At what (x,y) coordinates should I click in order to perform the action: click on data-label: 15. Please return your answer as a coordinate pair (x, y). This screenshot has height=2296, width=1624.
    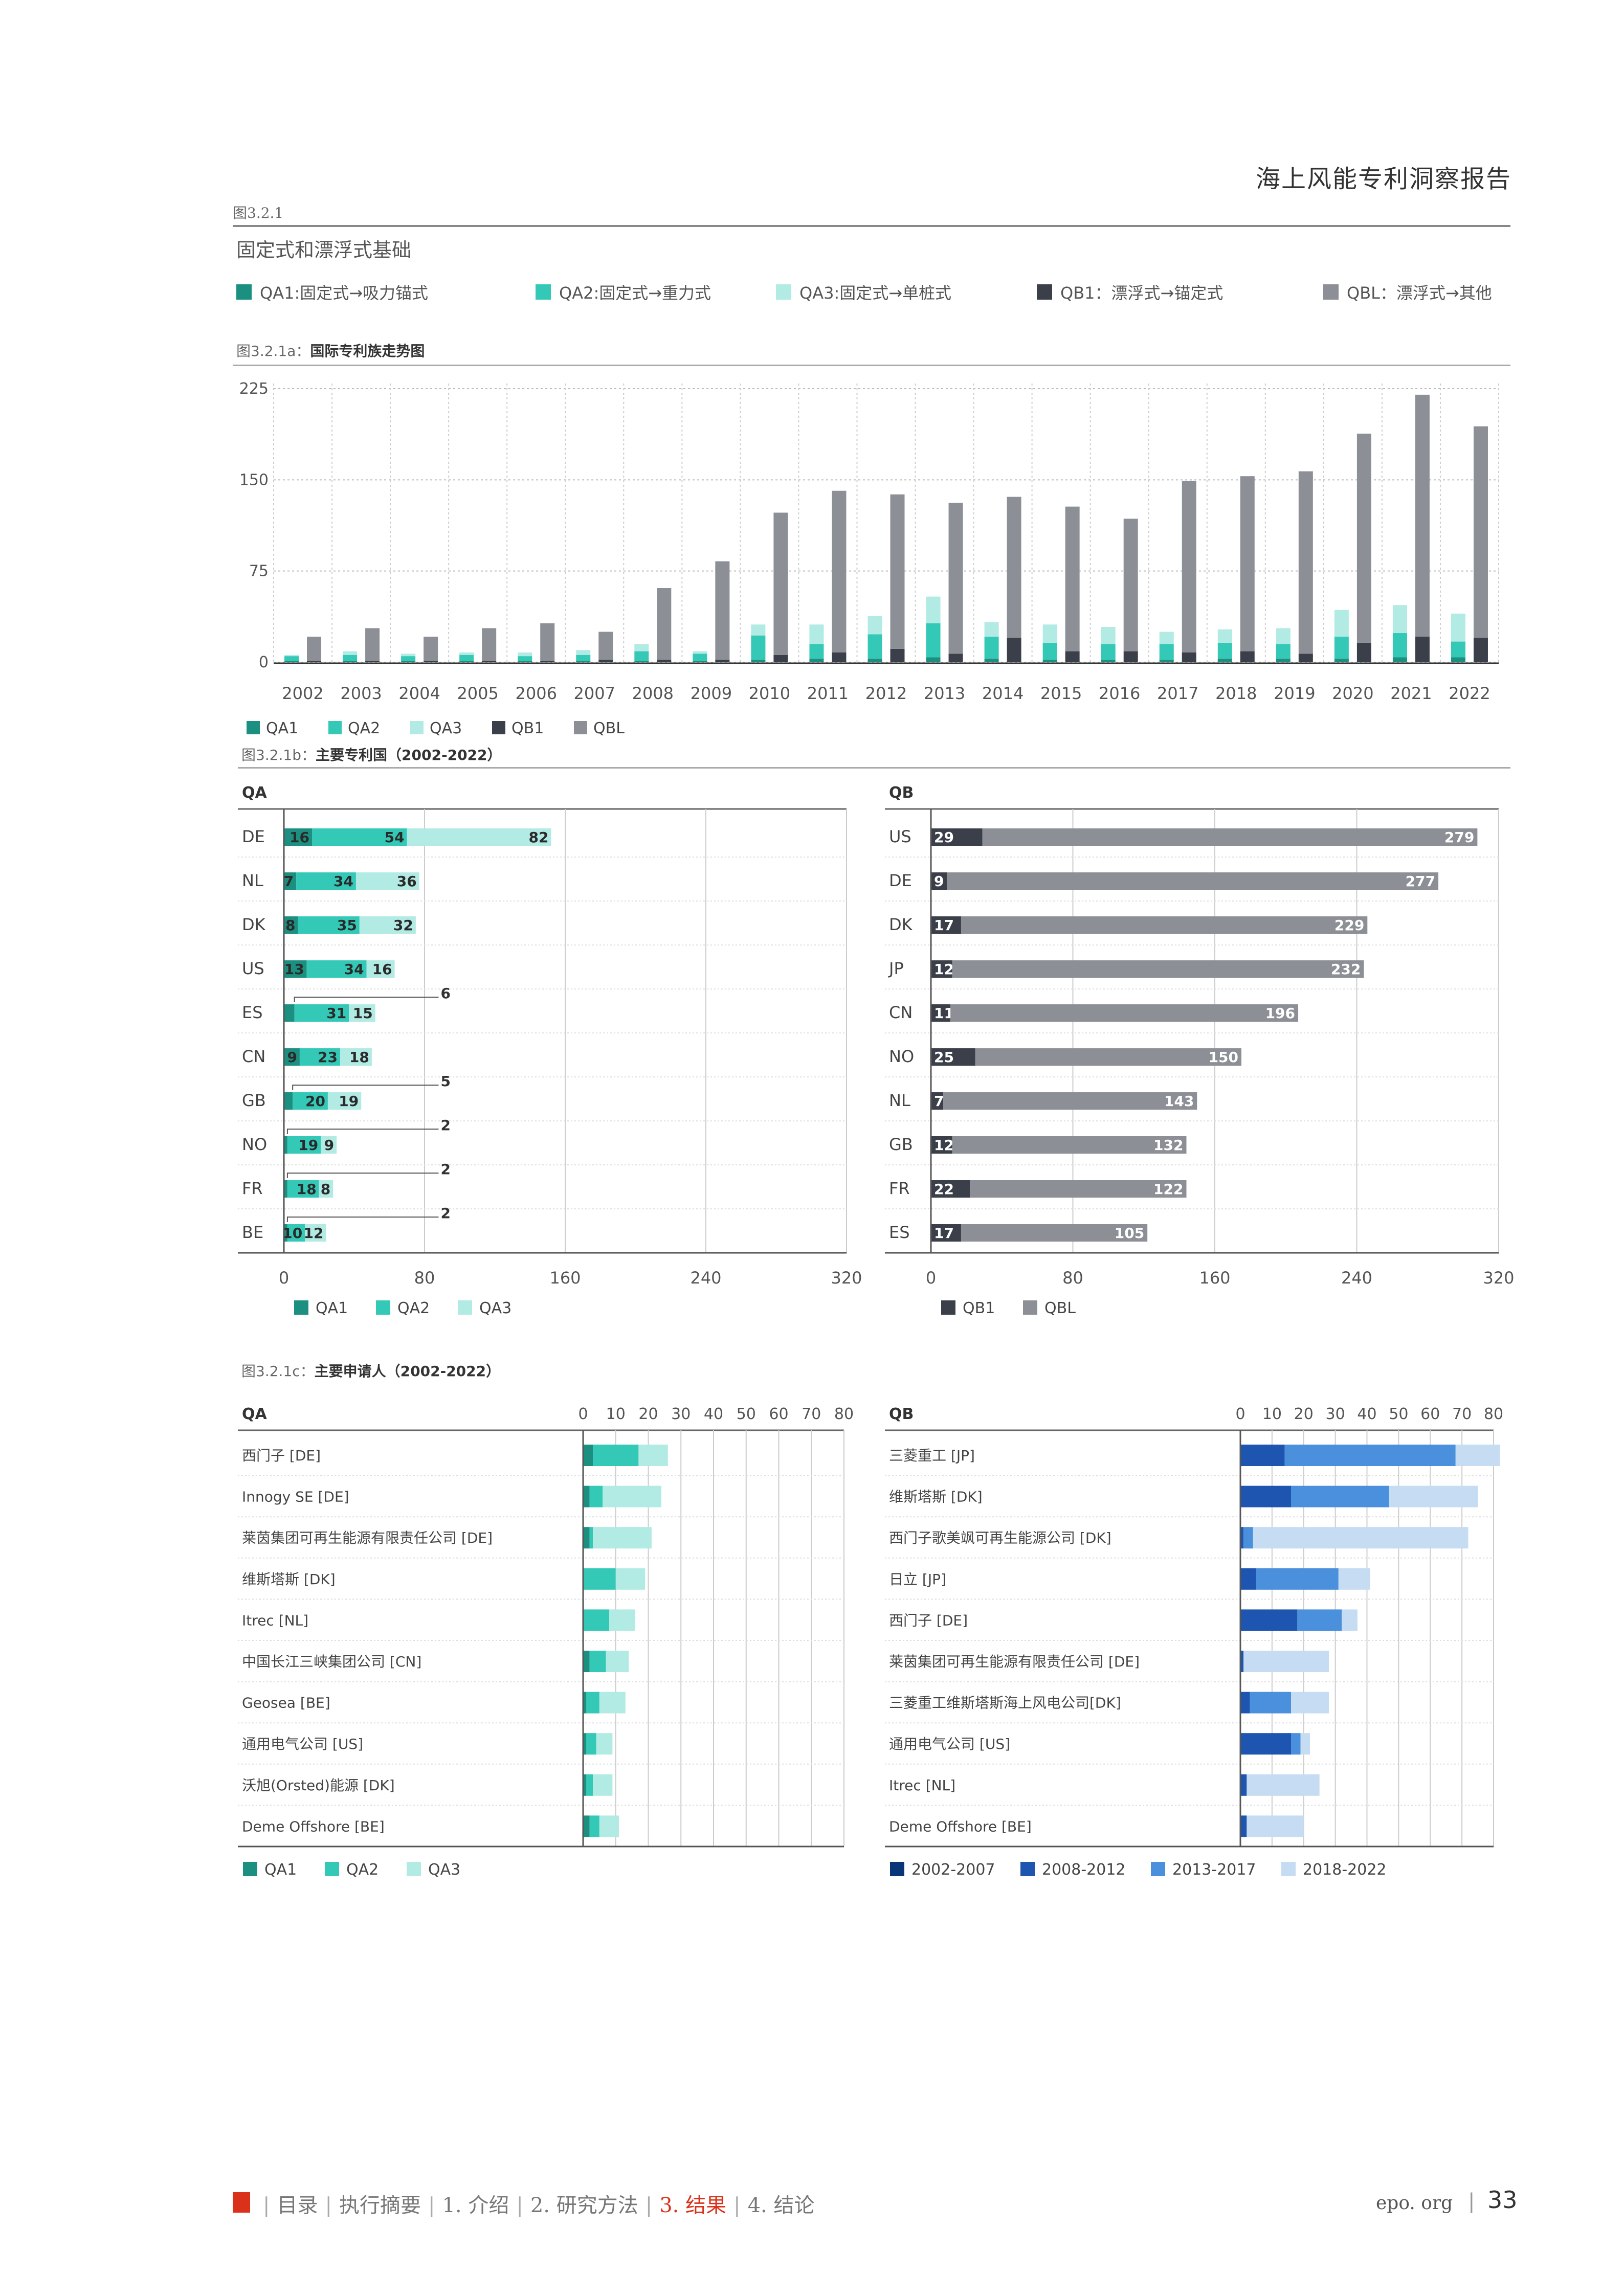
    Looking at the image, I should click on (363, 1014).